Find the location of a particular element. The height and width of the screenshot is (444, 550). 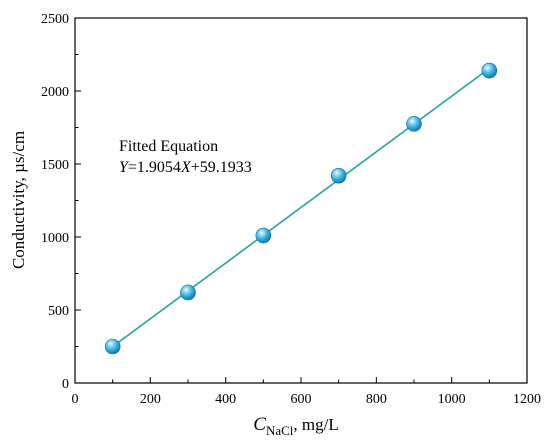

y-tick-label-2500: 2500 is located at coordinates (55, 19).